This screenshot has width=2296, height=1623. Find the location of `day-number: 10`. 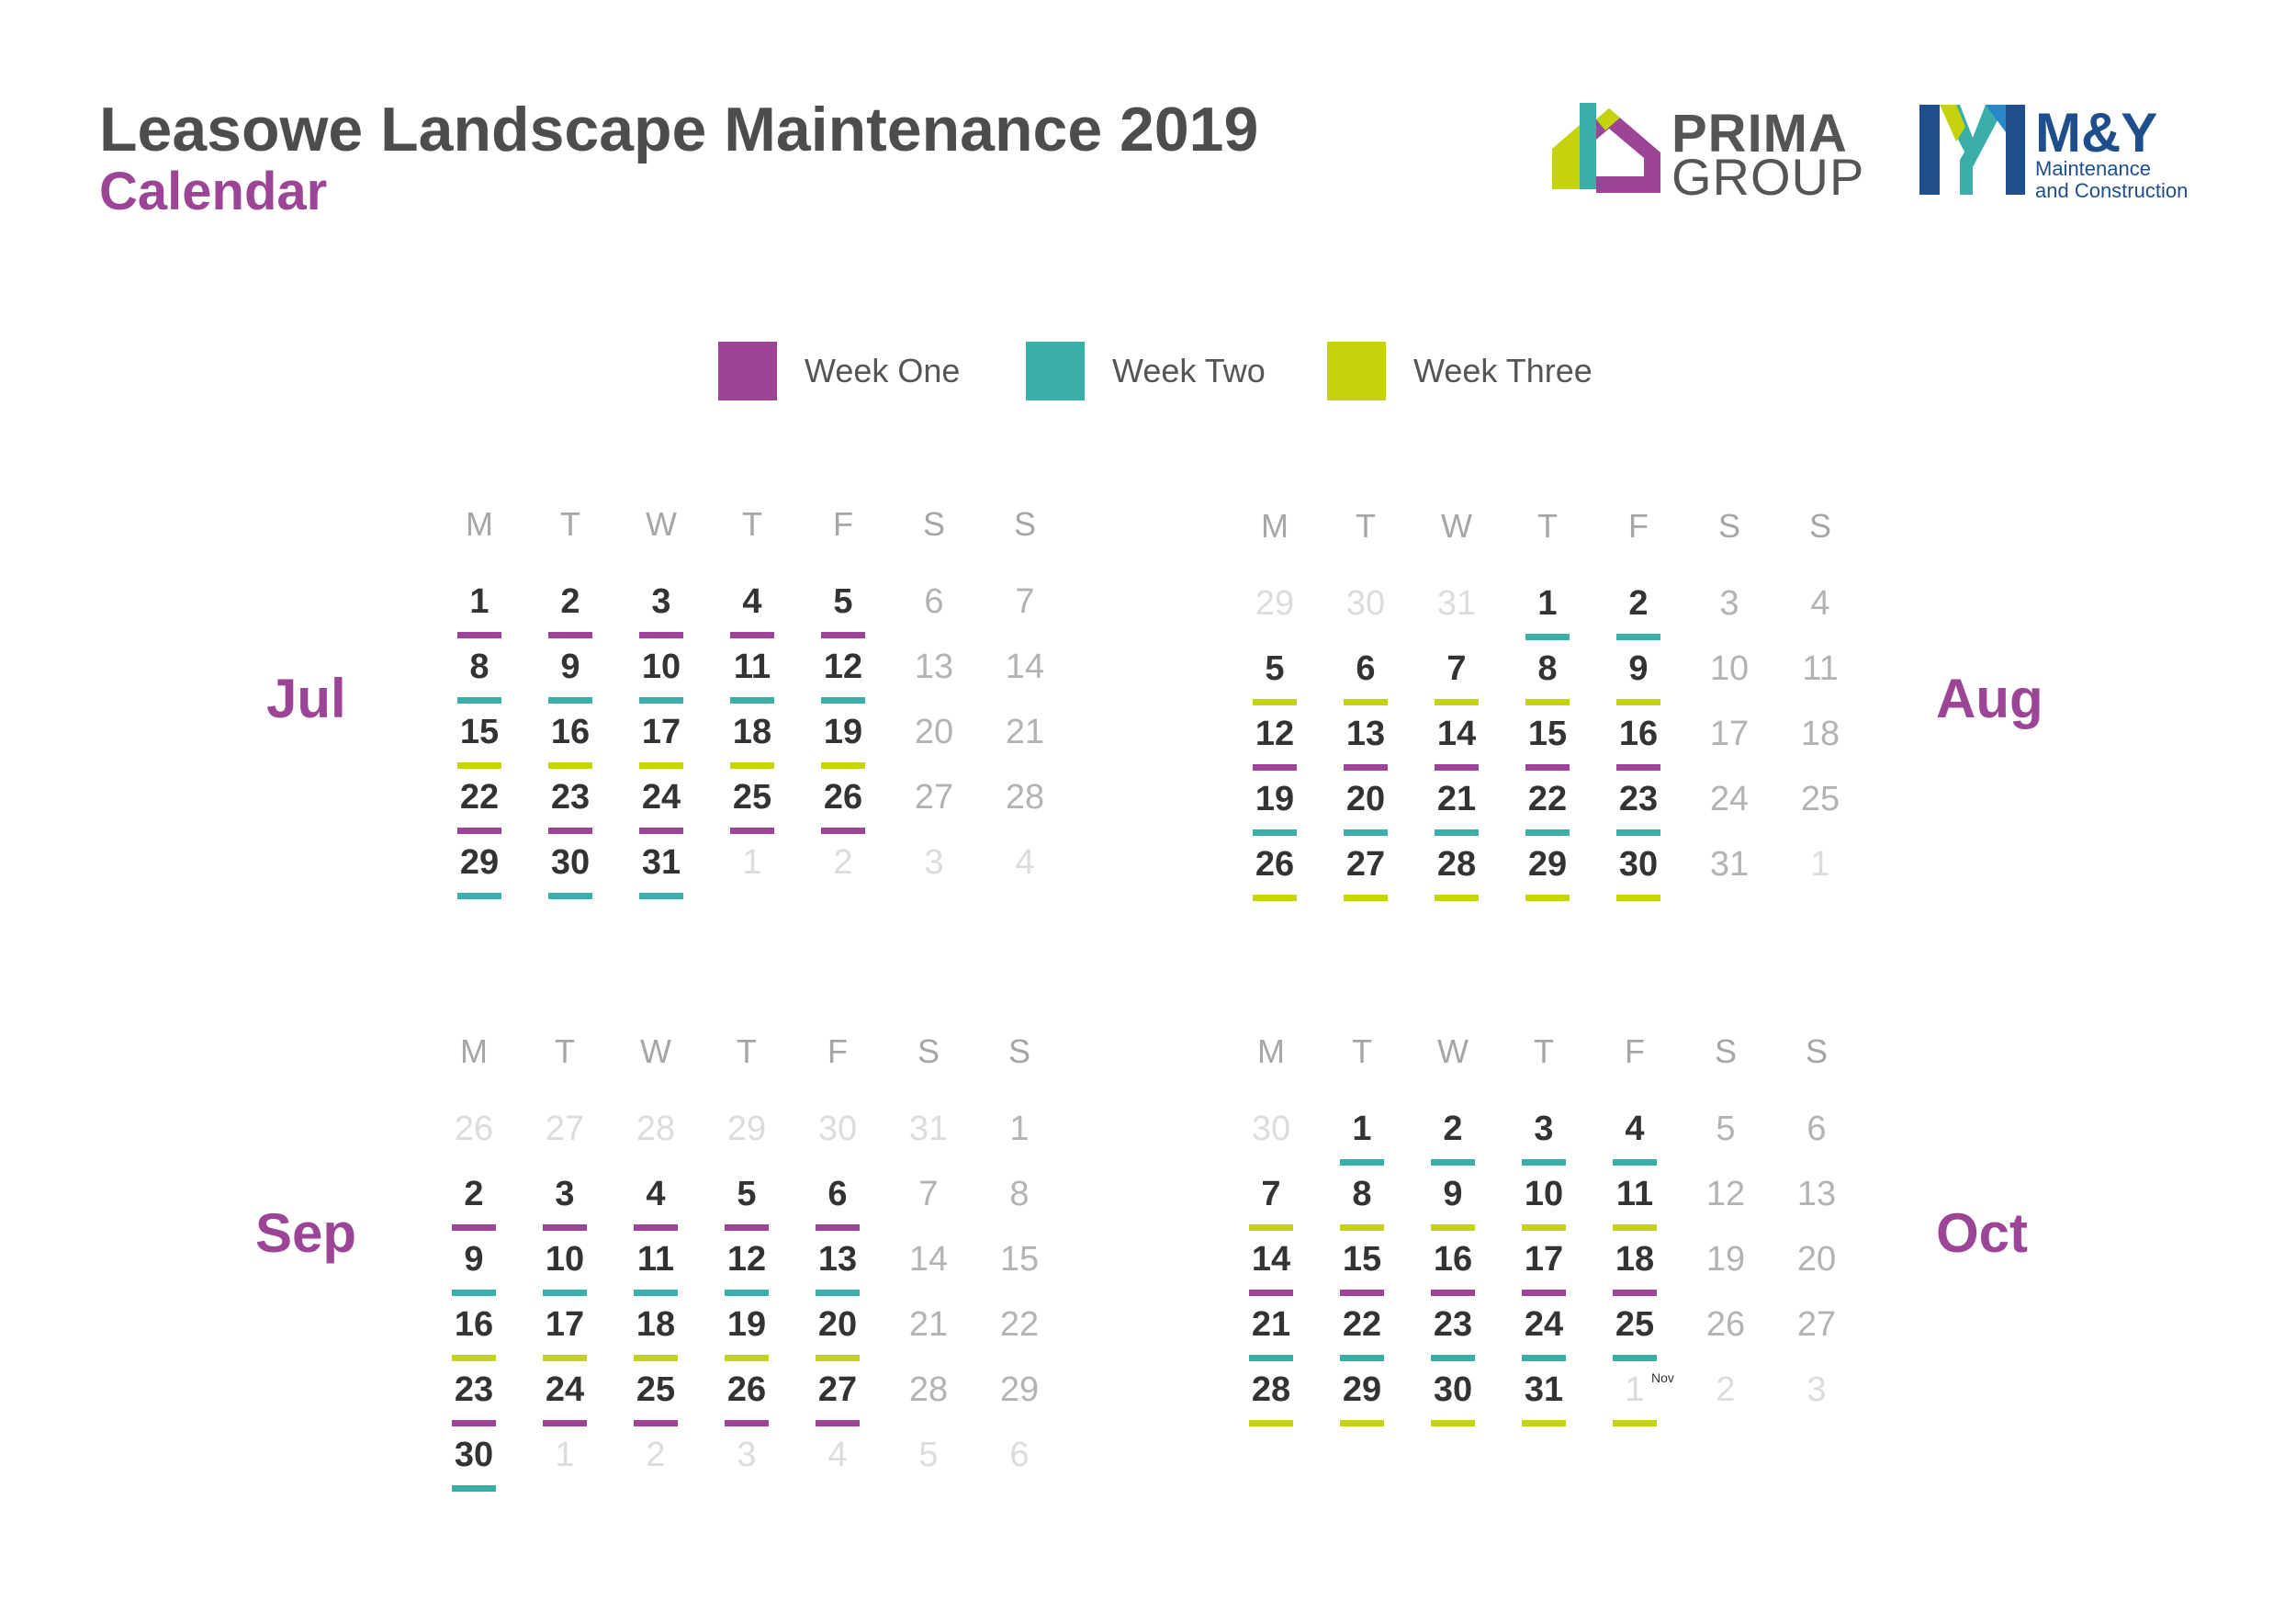

day-number: 10 is located at coordinates (1730, 668).